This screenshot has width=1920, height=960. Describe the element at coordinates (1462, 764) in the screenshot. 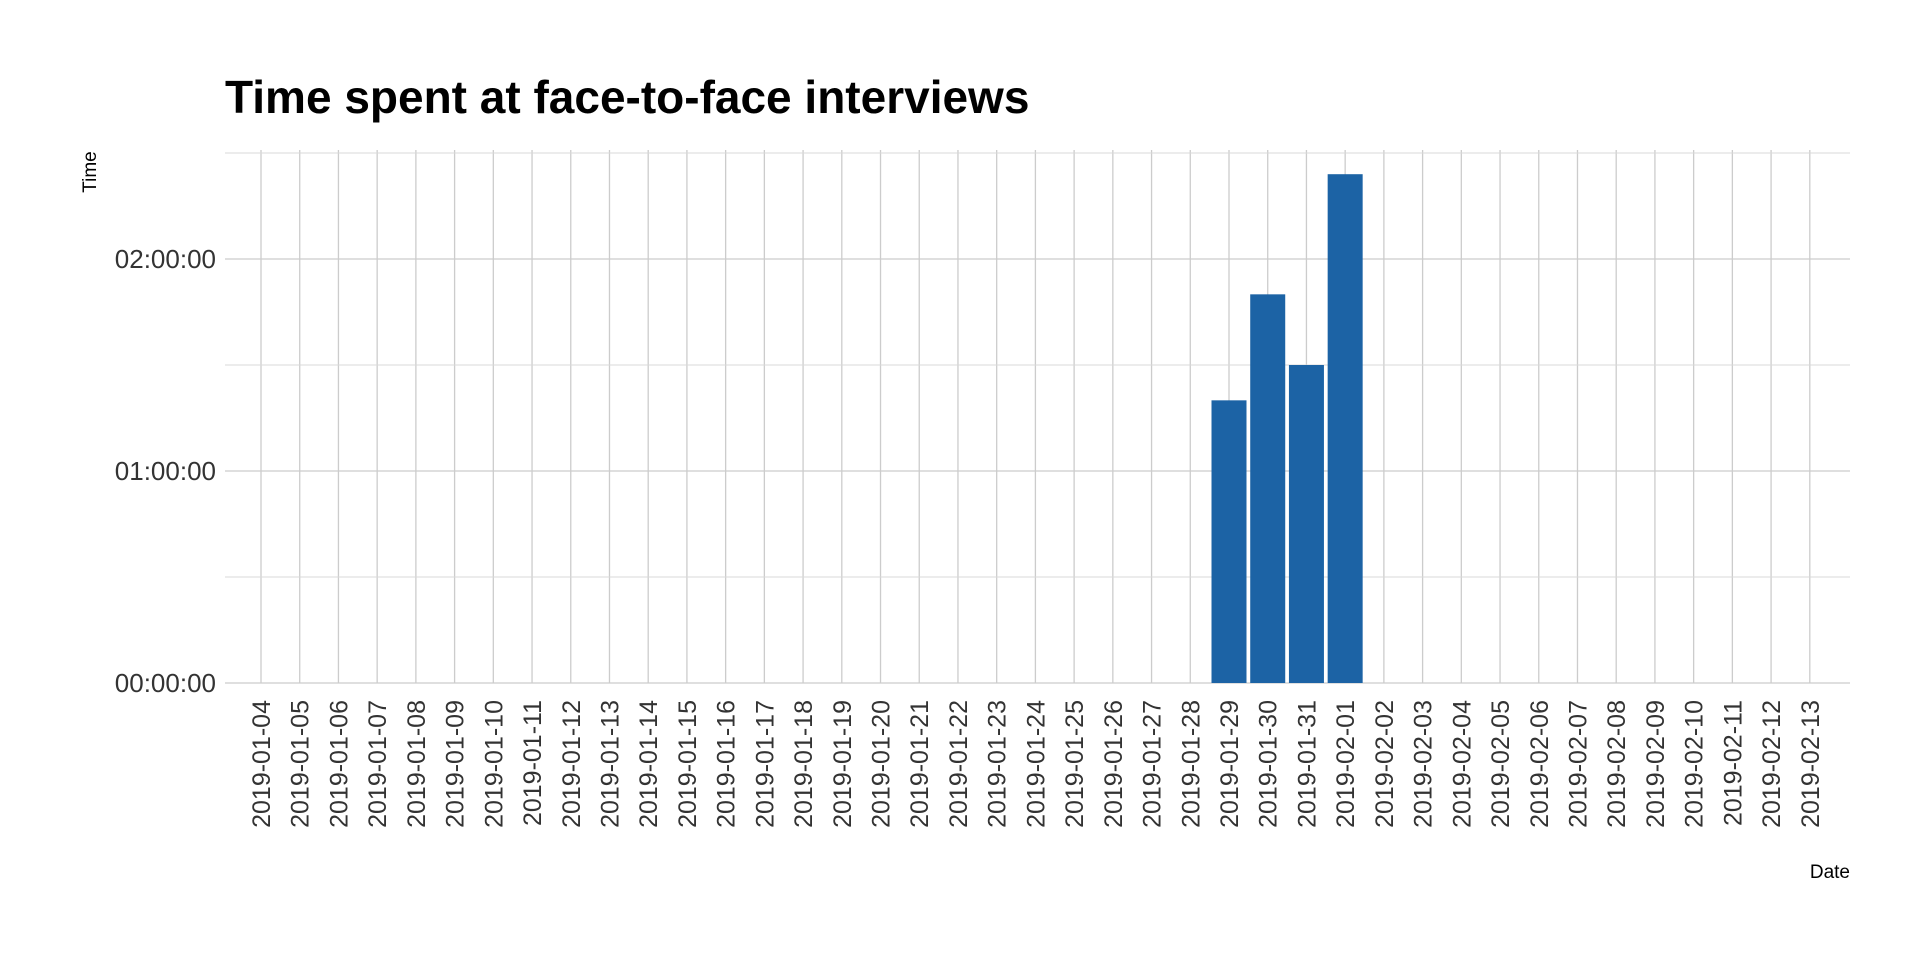

I see `x-tick-label: 2019-02-04` at that location.